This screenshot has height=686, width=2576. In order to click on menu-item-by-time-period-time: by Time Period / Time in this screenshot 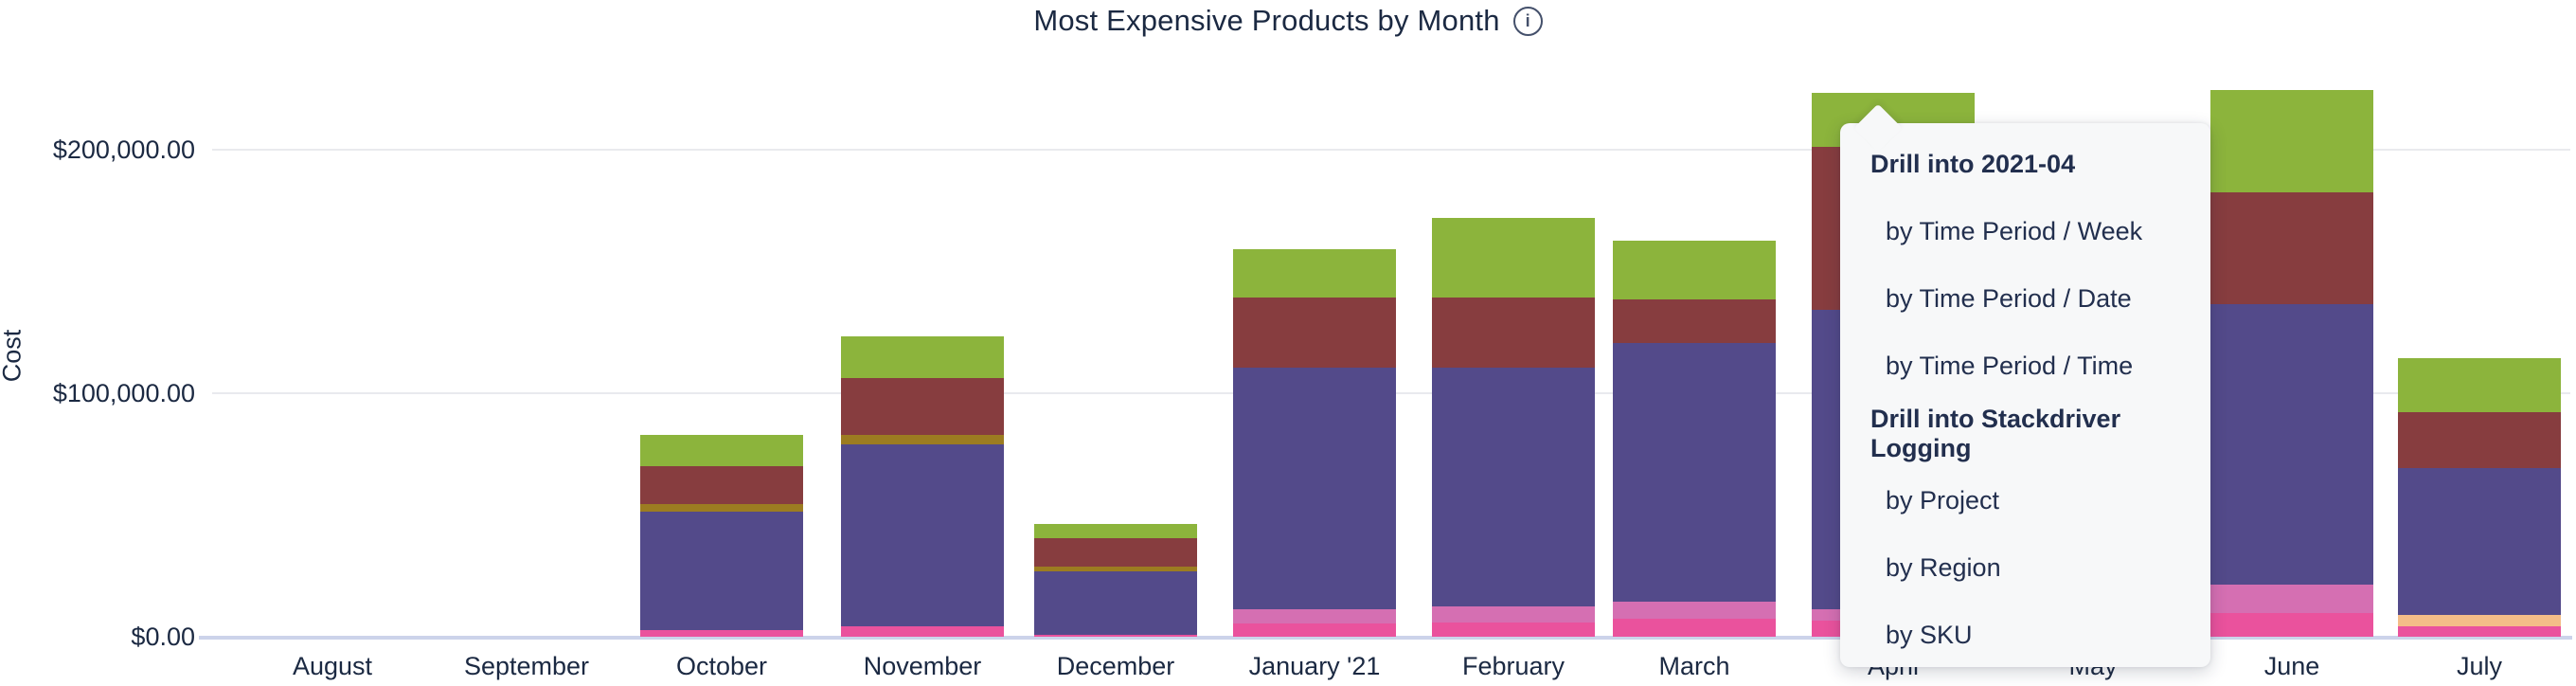, I will do `click(2010, 366)`.